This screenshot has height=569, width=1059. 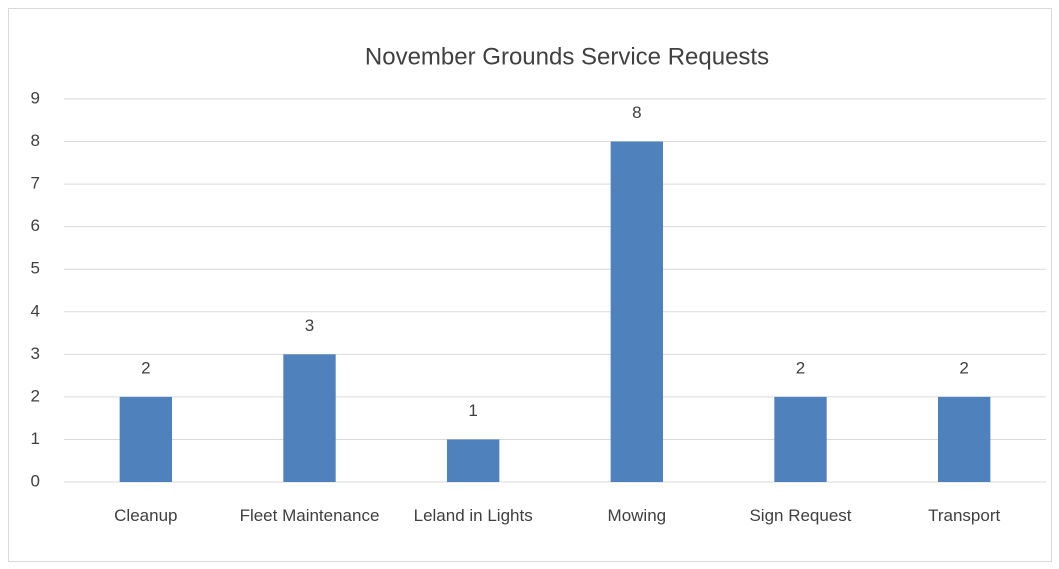 What do you see at coordinates (146, 515) in the screenshot?
I see `x-tick-label: Cleanup` at bounding box center [146, 515].